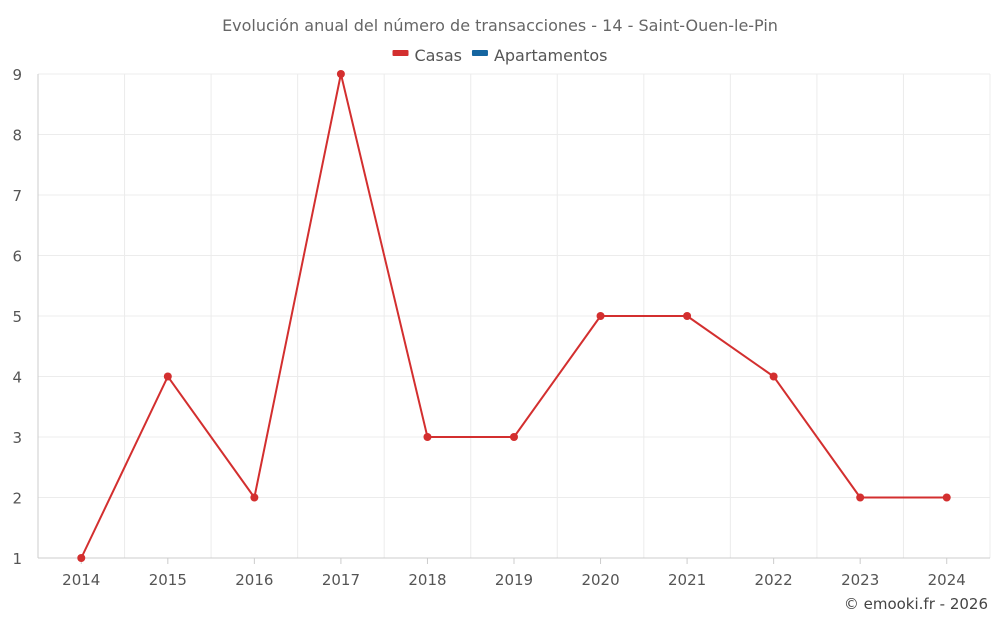  What do you see at coordinates (17, 75) in the screenshot?
I see `y-tick-label: 9` at bounding box center [17, 75].